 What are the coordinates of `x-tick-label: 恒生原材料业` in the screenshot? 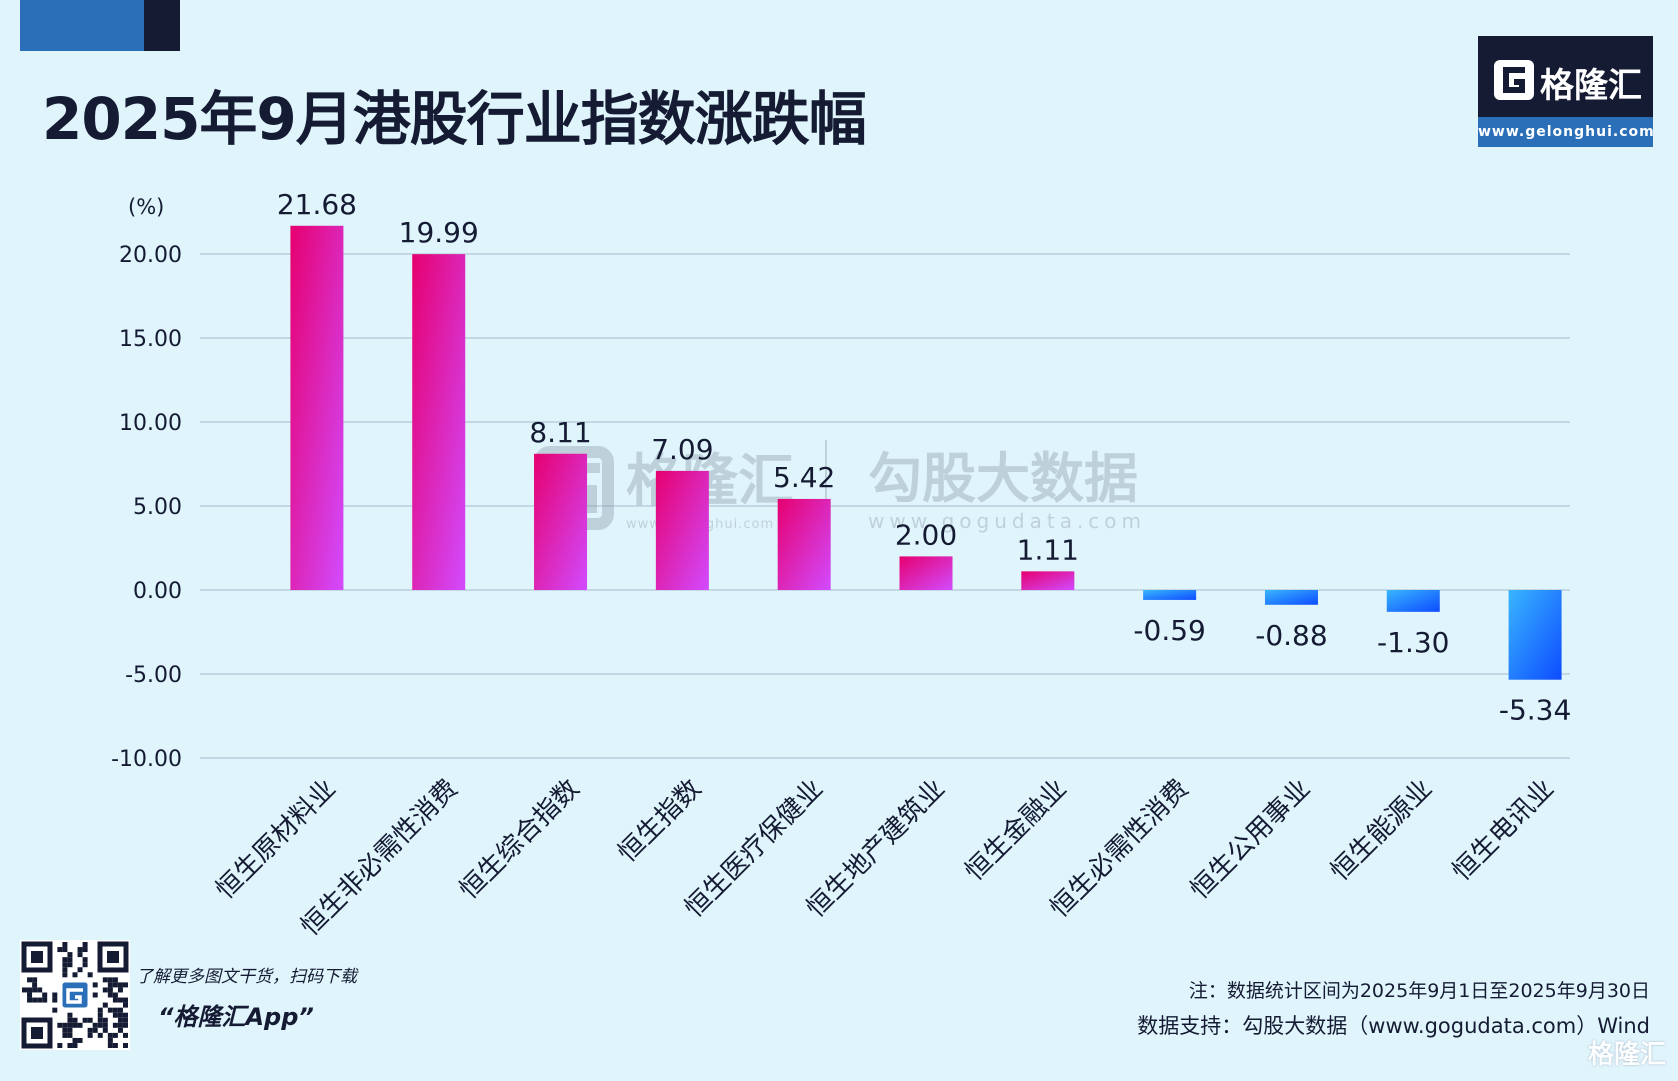 It's located at (276, 840).